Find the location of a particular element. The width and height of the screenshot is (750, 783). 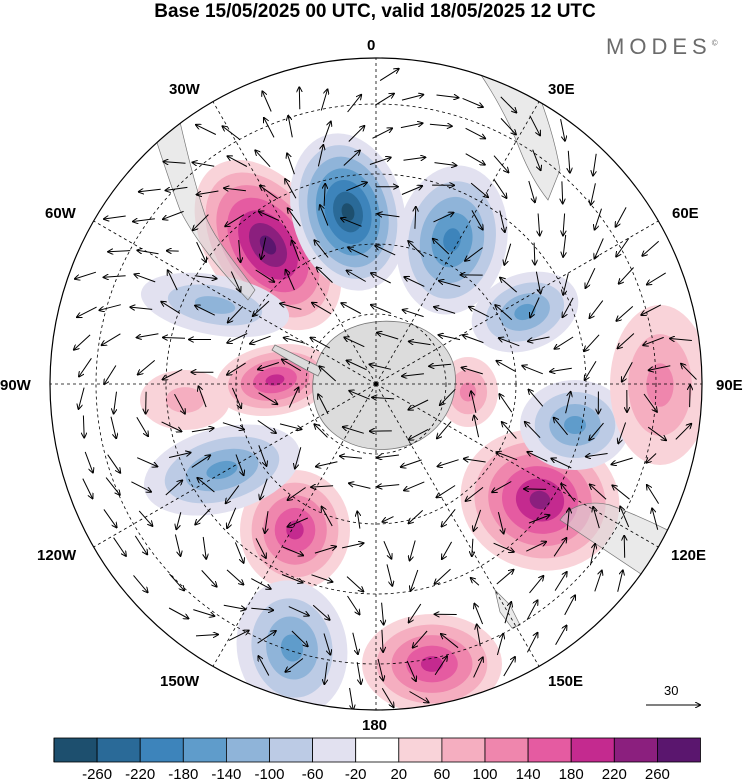

antarctica-landmass is located at coordinates (384, 385).